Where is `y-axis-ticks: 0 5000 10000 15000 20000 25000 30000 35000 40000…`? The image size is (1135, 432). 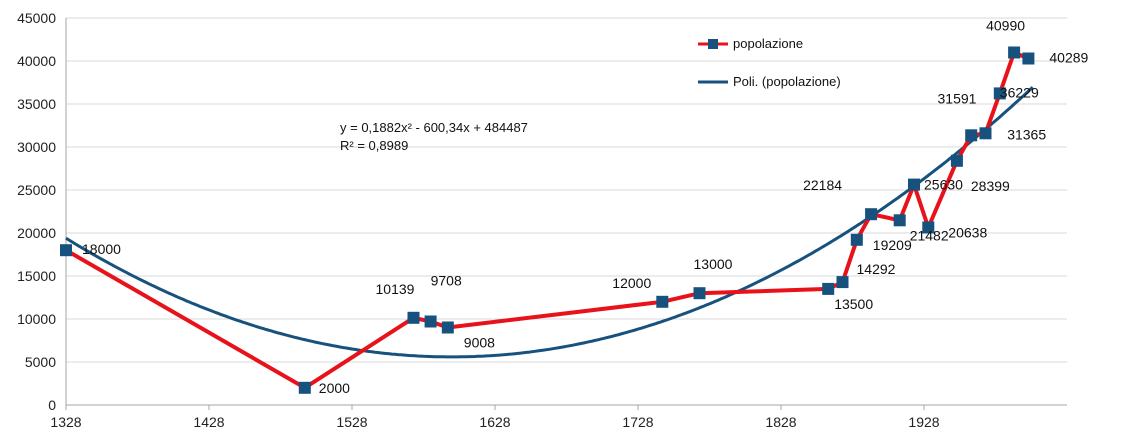
y-axis-ticks: 0 5000 10000 15000 20000 25000 30000 35000 40000… is located at coordinates (36, 211).